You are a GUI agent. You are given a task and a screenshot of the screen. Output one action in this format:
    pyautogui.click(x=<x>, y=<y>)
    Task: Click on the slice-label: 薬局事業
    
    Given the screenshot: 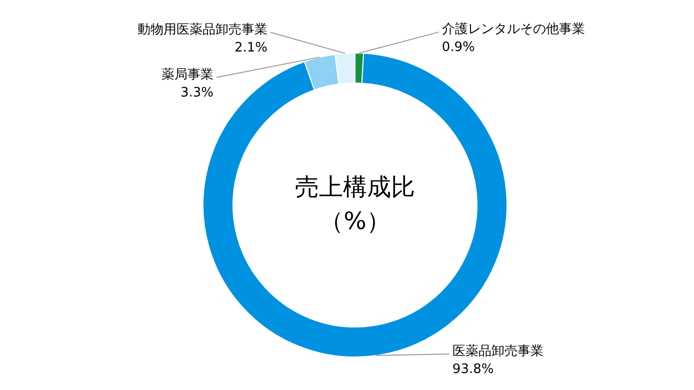 What is the action you would take?
    pyautogui.click(x=187, y=74)
    